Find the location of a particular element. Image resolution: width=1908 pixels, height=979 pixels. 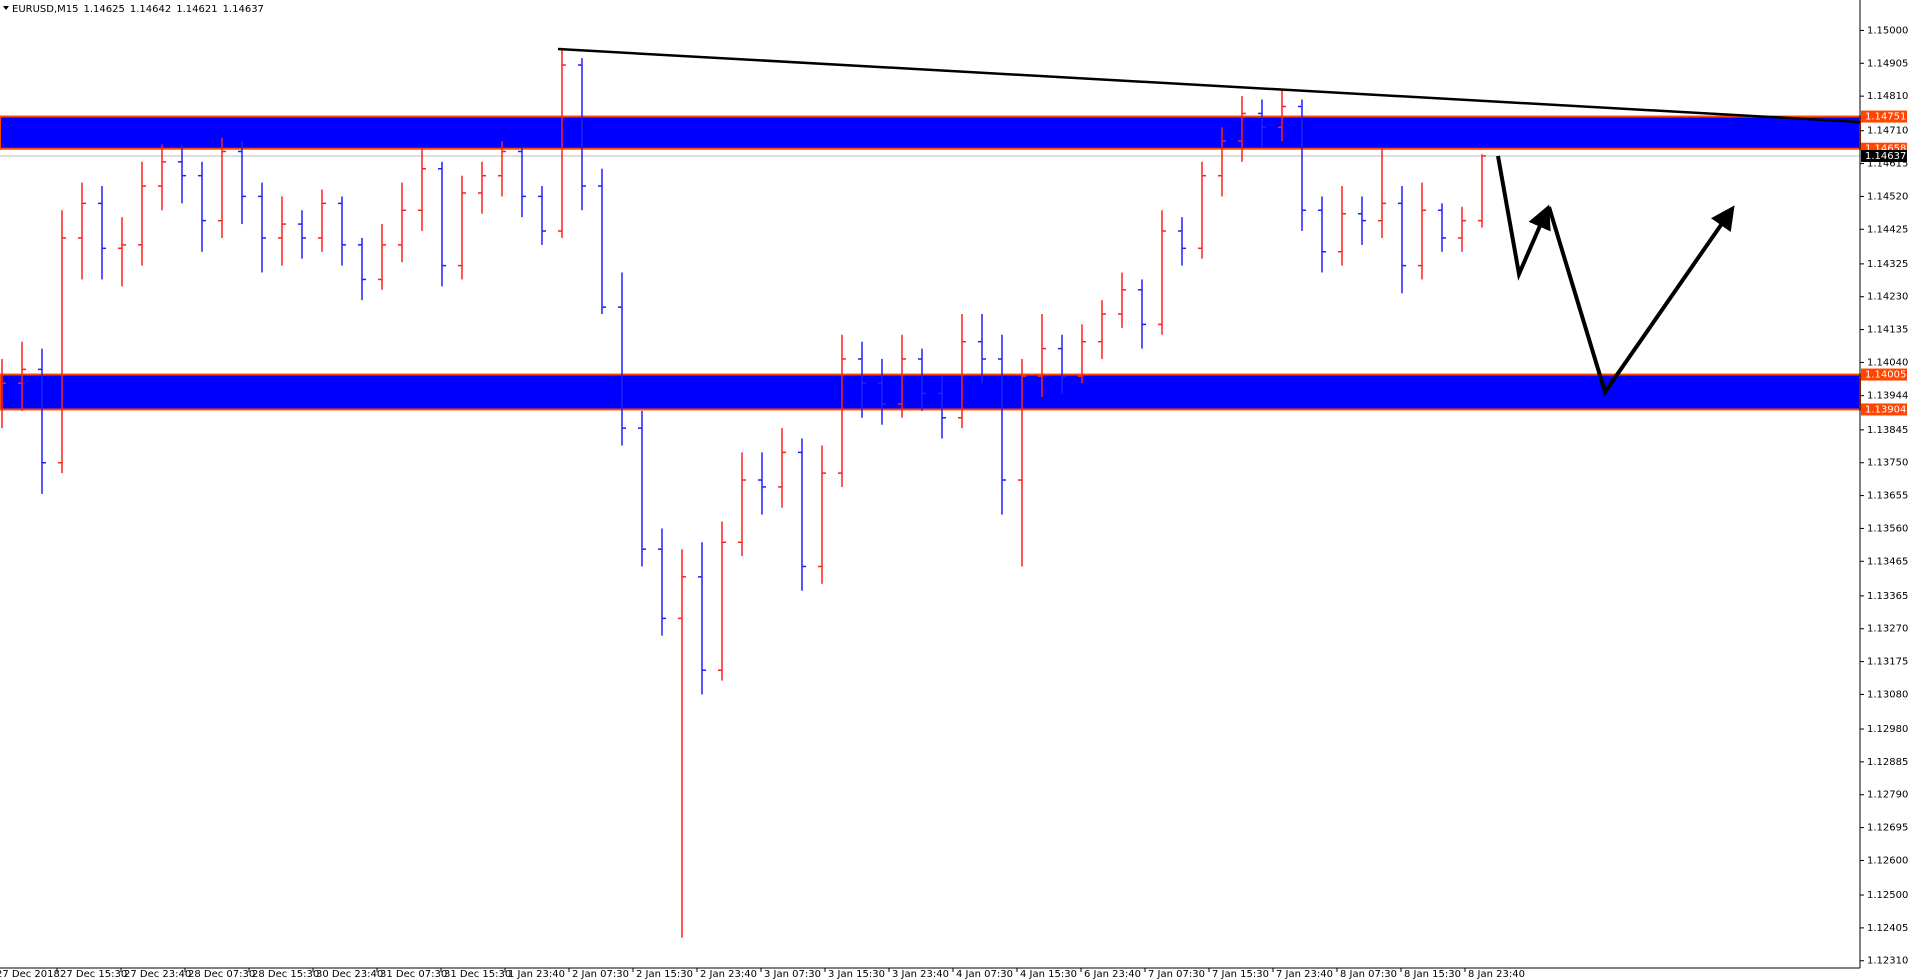

trendline is located at coordinates (1209, 85).